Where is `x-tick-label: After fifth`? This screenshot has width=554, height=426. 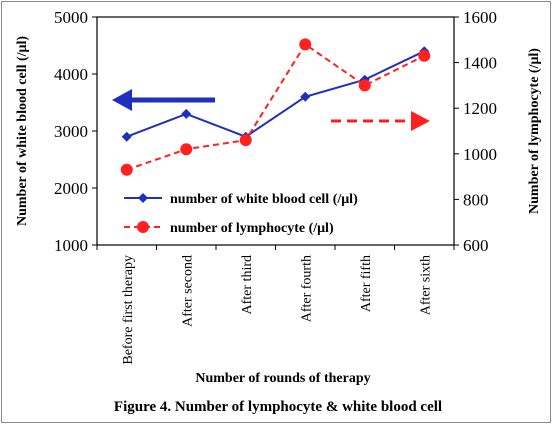 x-tick-label: After fifth is located at coordinates (366, 283).